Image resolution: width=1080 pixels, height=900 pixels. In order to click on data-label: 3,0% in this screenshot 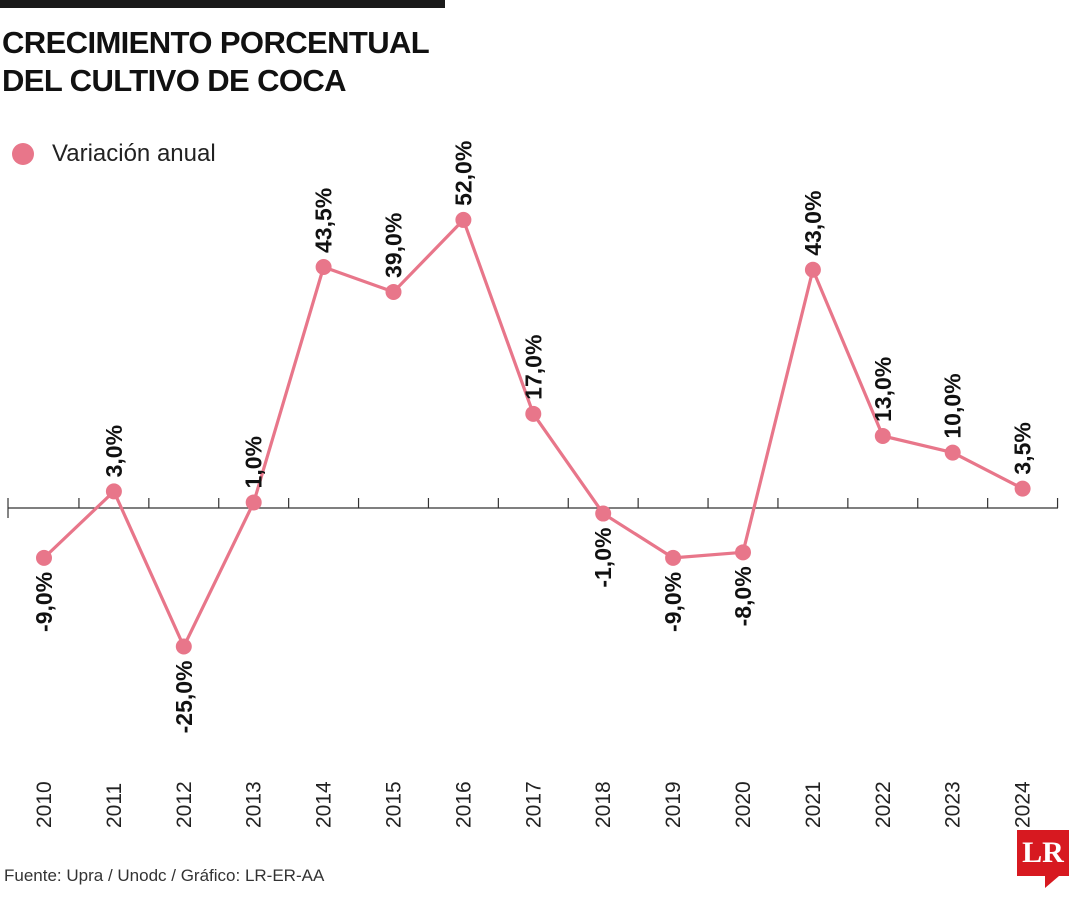, I will do `click(114, 451)`.